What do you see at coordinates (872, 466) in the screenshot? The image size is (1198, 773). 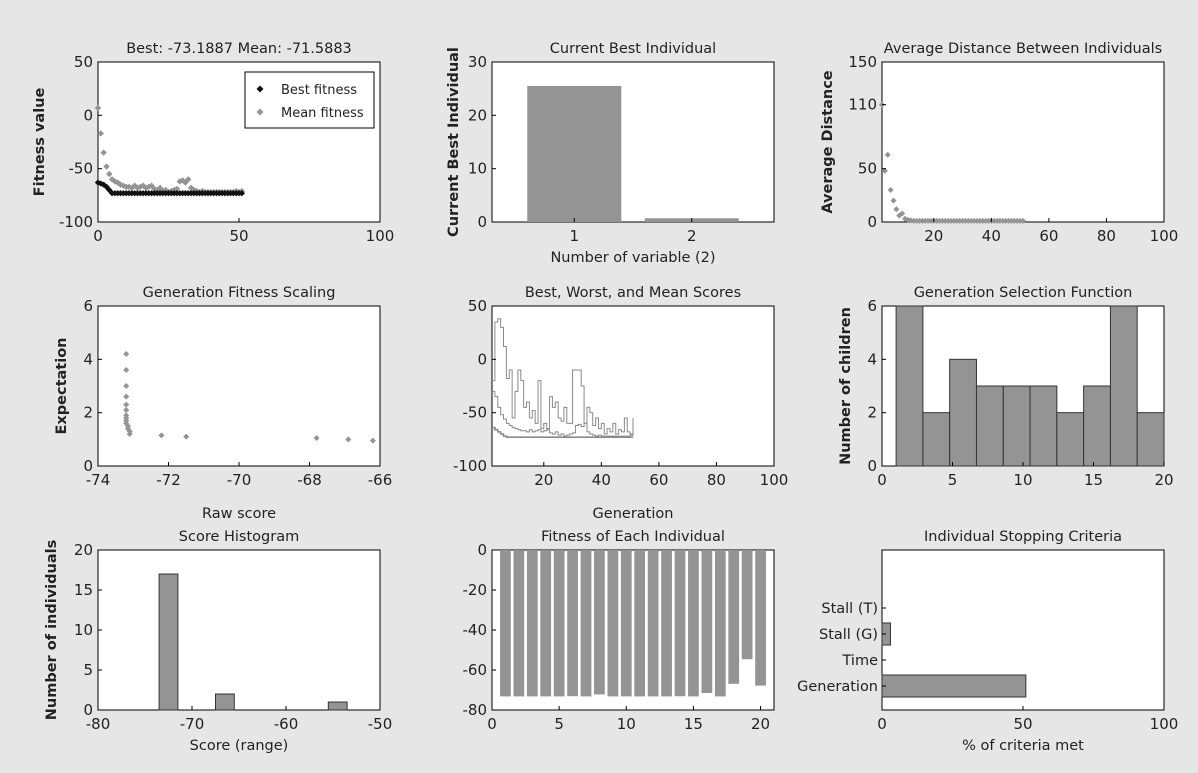 I see `selection-ytick-label: 0` at bounding box center [872, 466].